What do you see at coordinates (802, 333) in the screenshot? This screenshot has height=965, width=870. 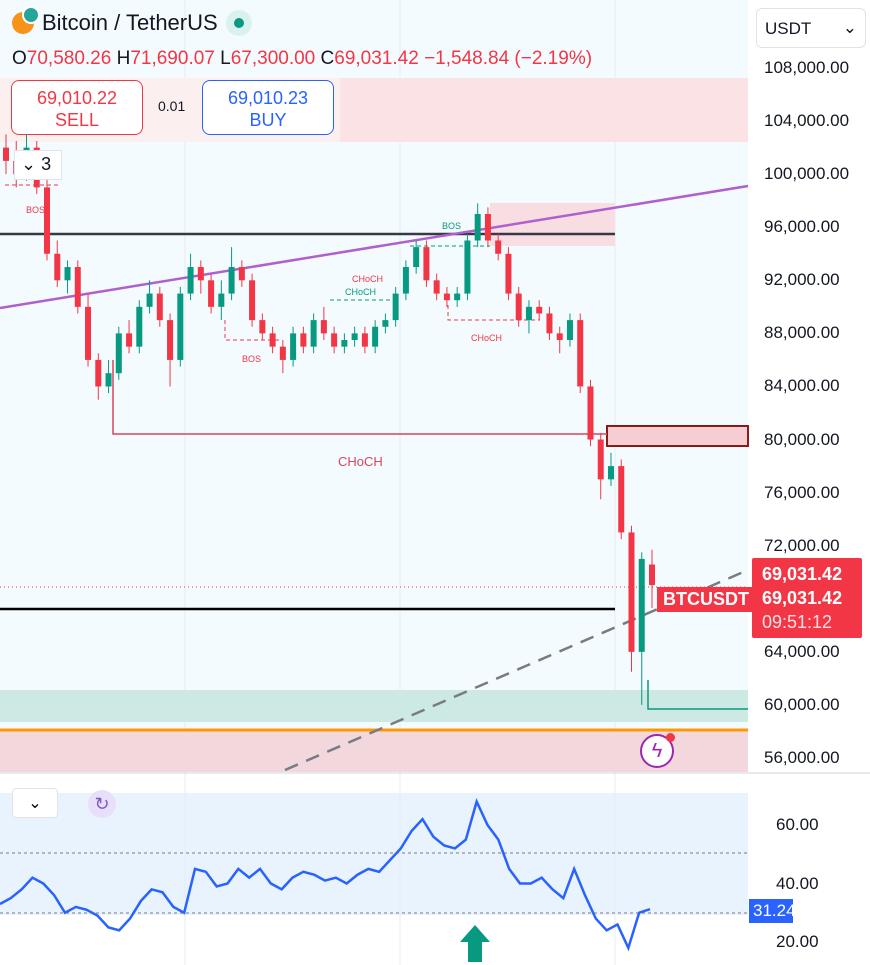 I see `price-tick-label: 88,000.00` at bounding box center [802, 333].